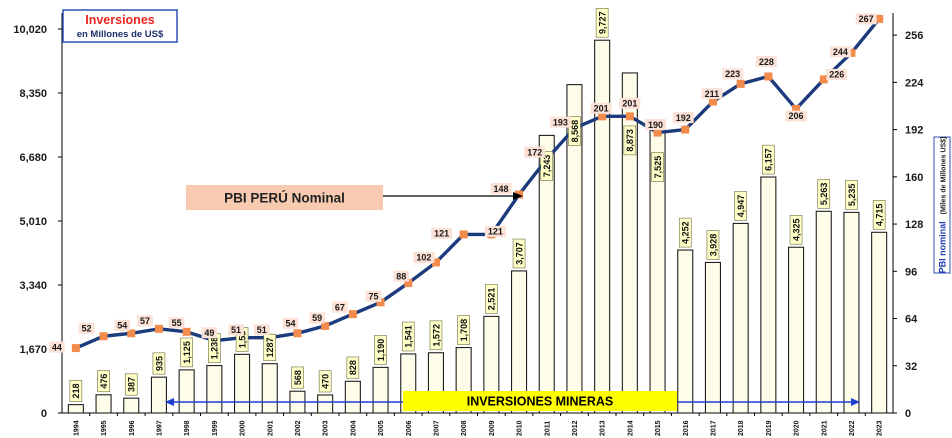 The image size is (952, 438). Describe the element at coordinates (686, 428) in the screenshot. I see `x-tick-label: 2016` at that location.